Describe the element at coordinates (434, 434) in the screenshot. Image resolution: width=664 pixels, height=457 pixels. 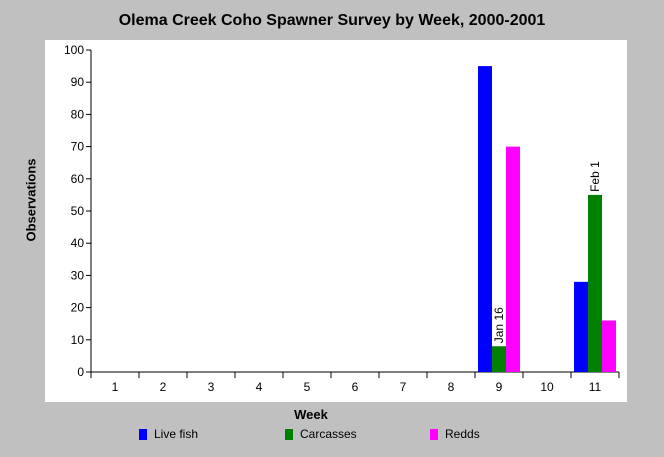
I see `legend-swatch-redds` at that location.